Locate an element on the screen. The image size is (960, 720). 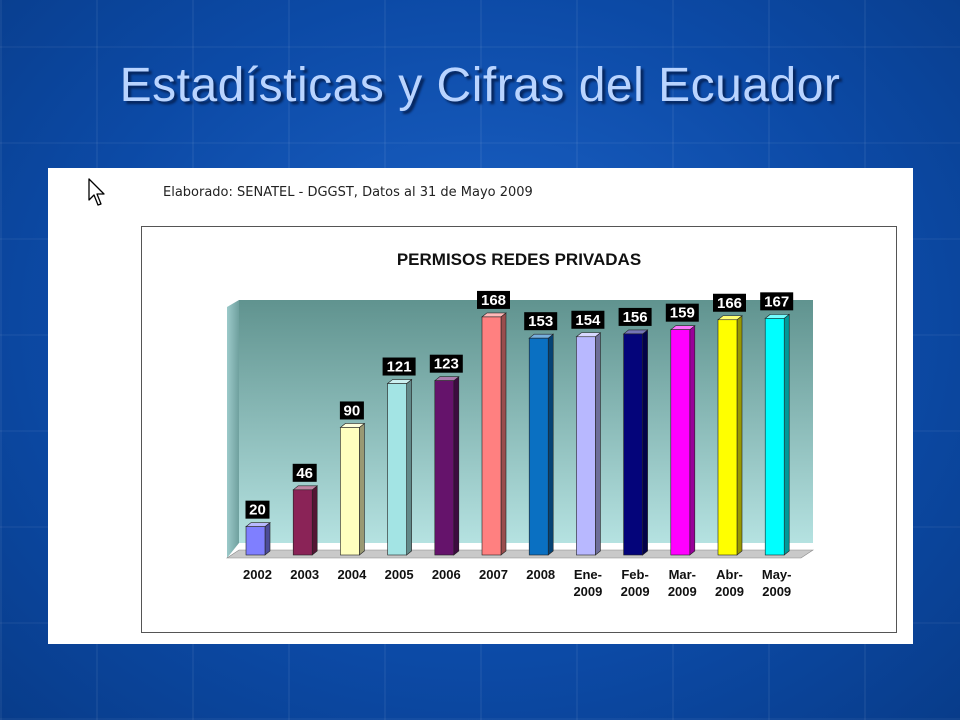
data-label-text: 90 is located at coordinates (352, 410).